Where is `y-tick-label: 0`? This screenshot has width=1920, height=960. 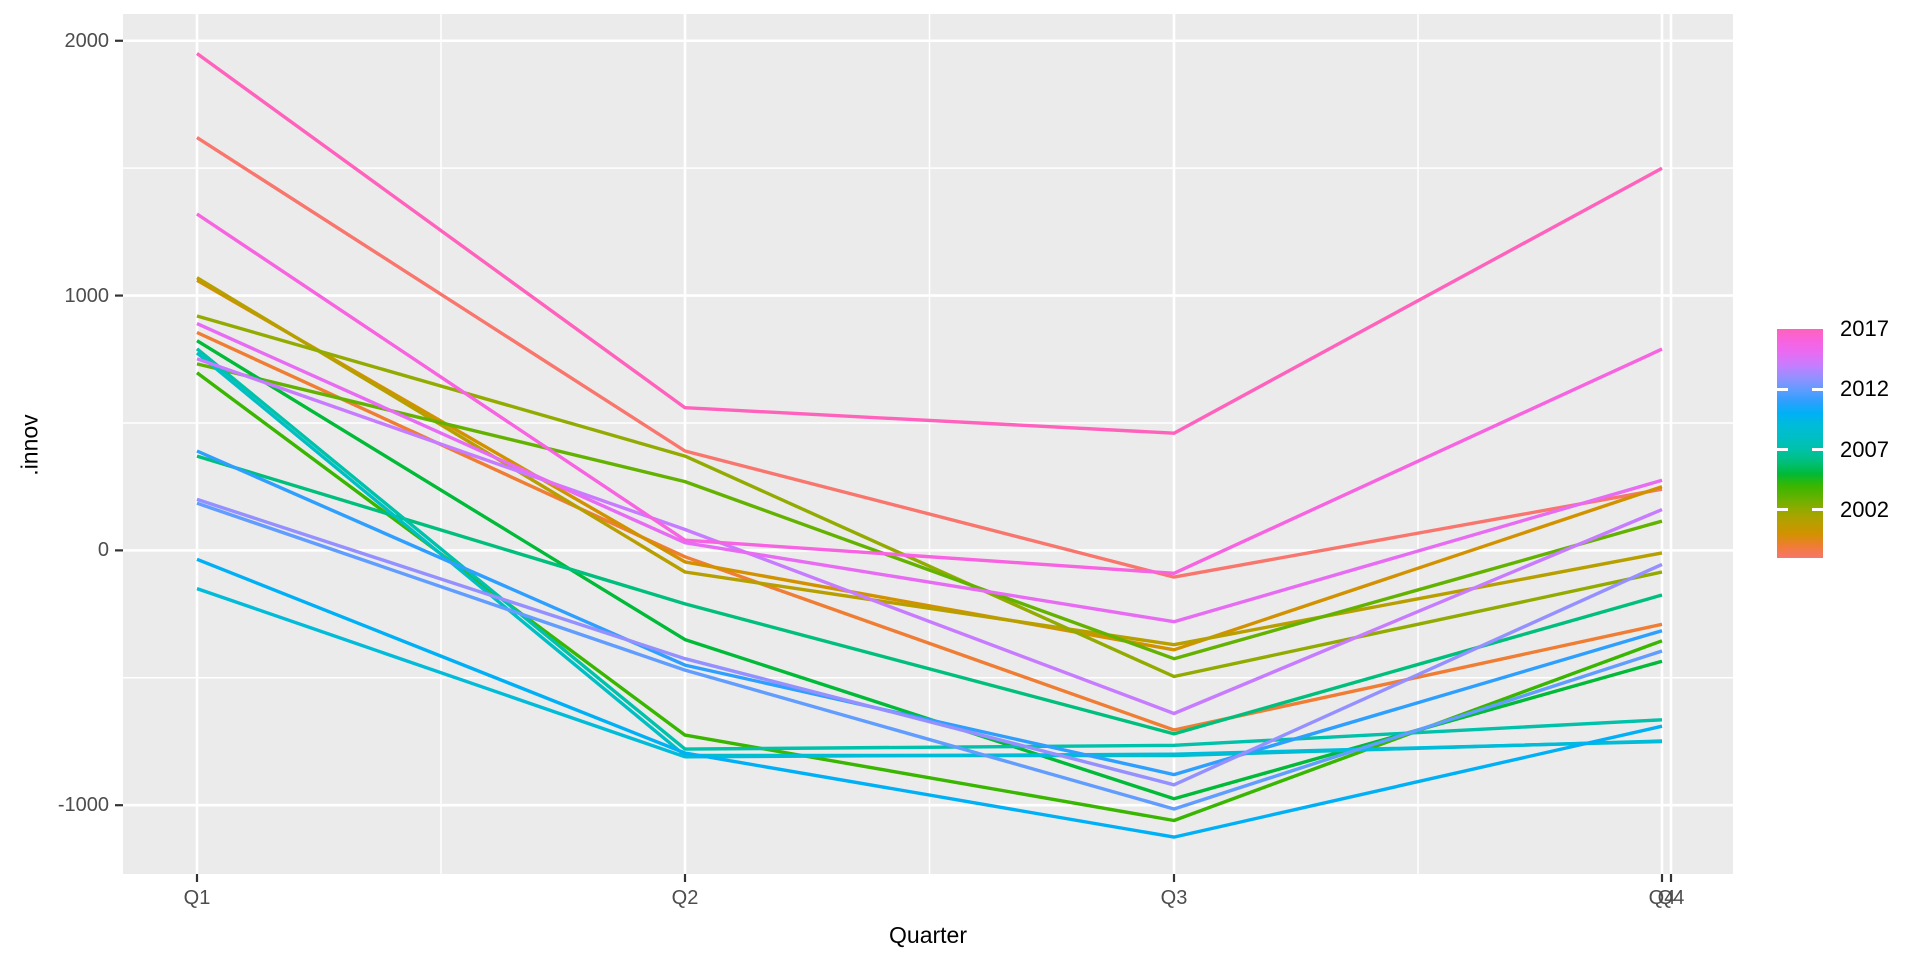 y-tick-label: 0 is located at coordinates (103, 550).